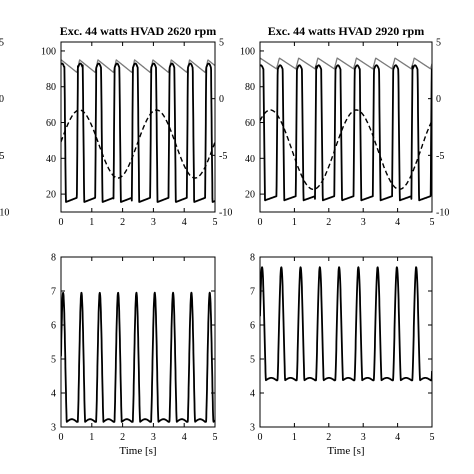 The height and width of the screenshot is (474, 474). Describe the element at coordinates (2, 99) in the screenshot. I see `cut-y2-tick-label: 0` at that location.